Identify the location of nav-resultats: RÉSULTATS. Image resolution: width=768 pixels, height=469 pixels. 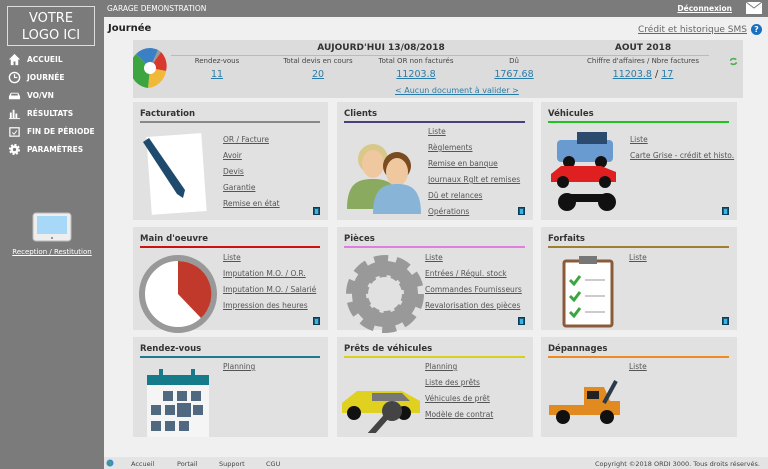
(40, 113).